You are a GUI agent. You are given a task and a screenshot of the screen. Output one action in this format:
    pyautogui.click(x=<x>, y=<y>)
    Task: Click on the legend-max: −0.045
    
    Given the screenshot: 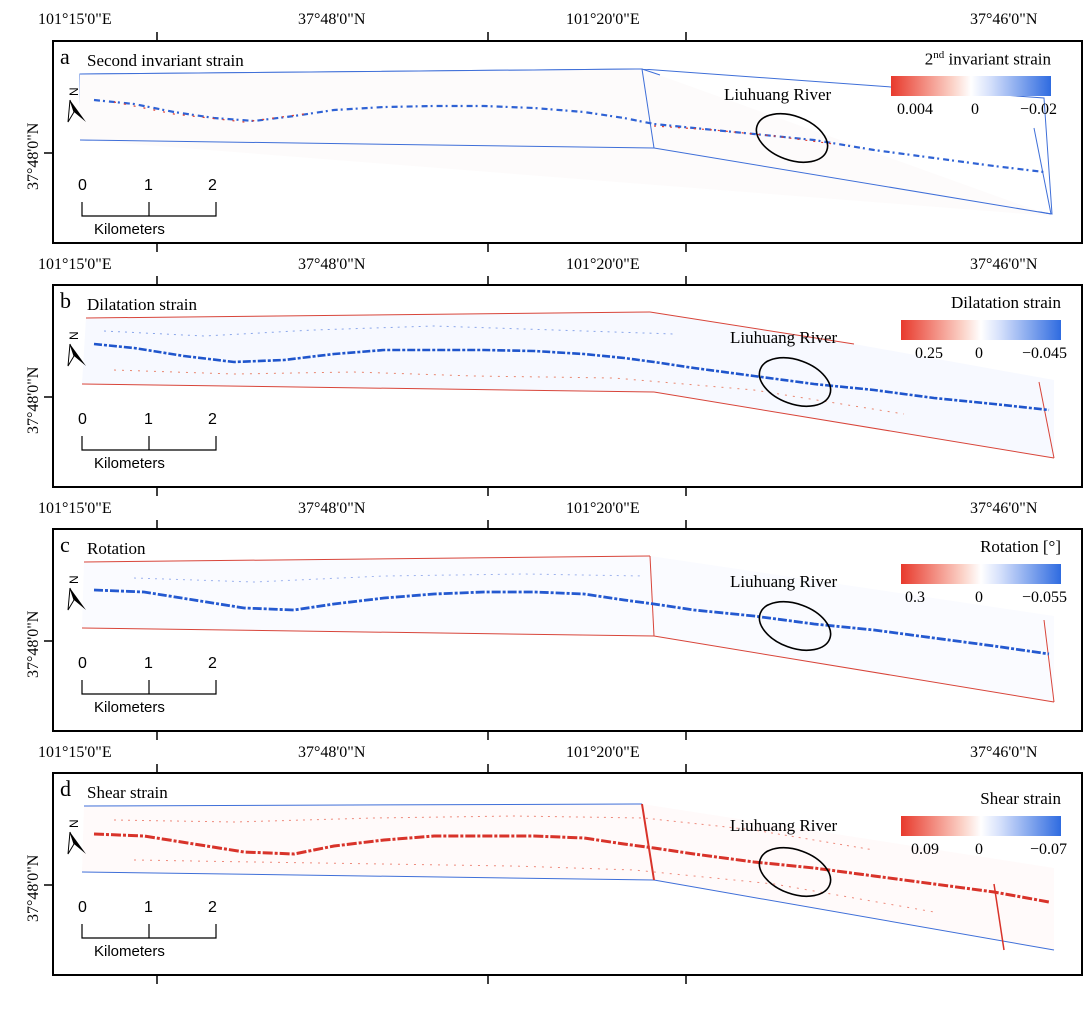 What is the action you would take?
    pyautogui.click(x=1044, y=353)
    